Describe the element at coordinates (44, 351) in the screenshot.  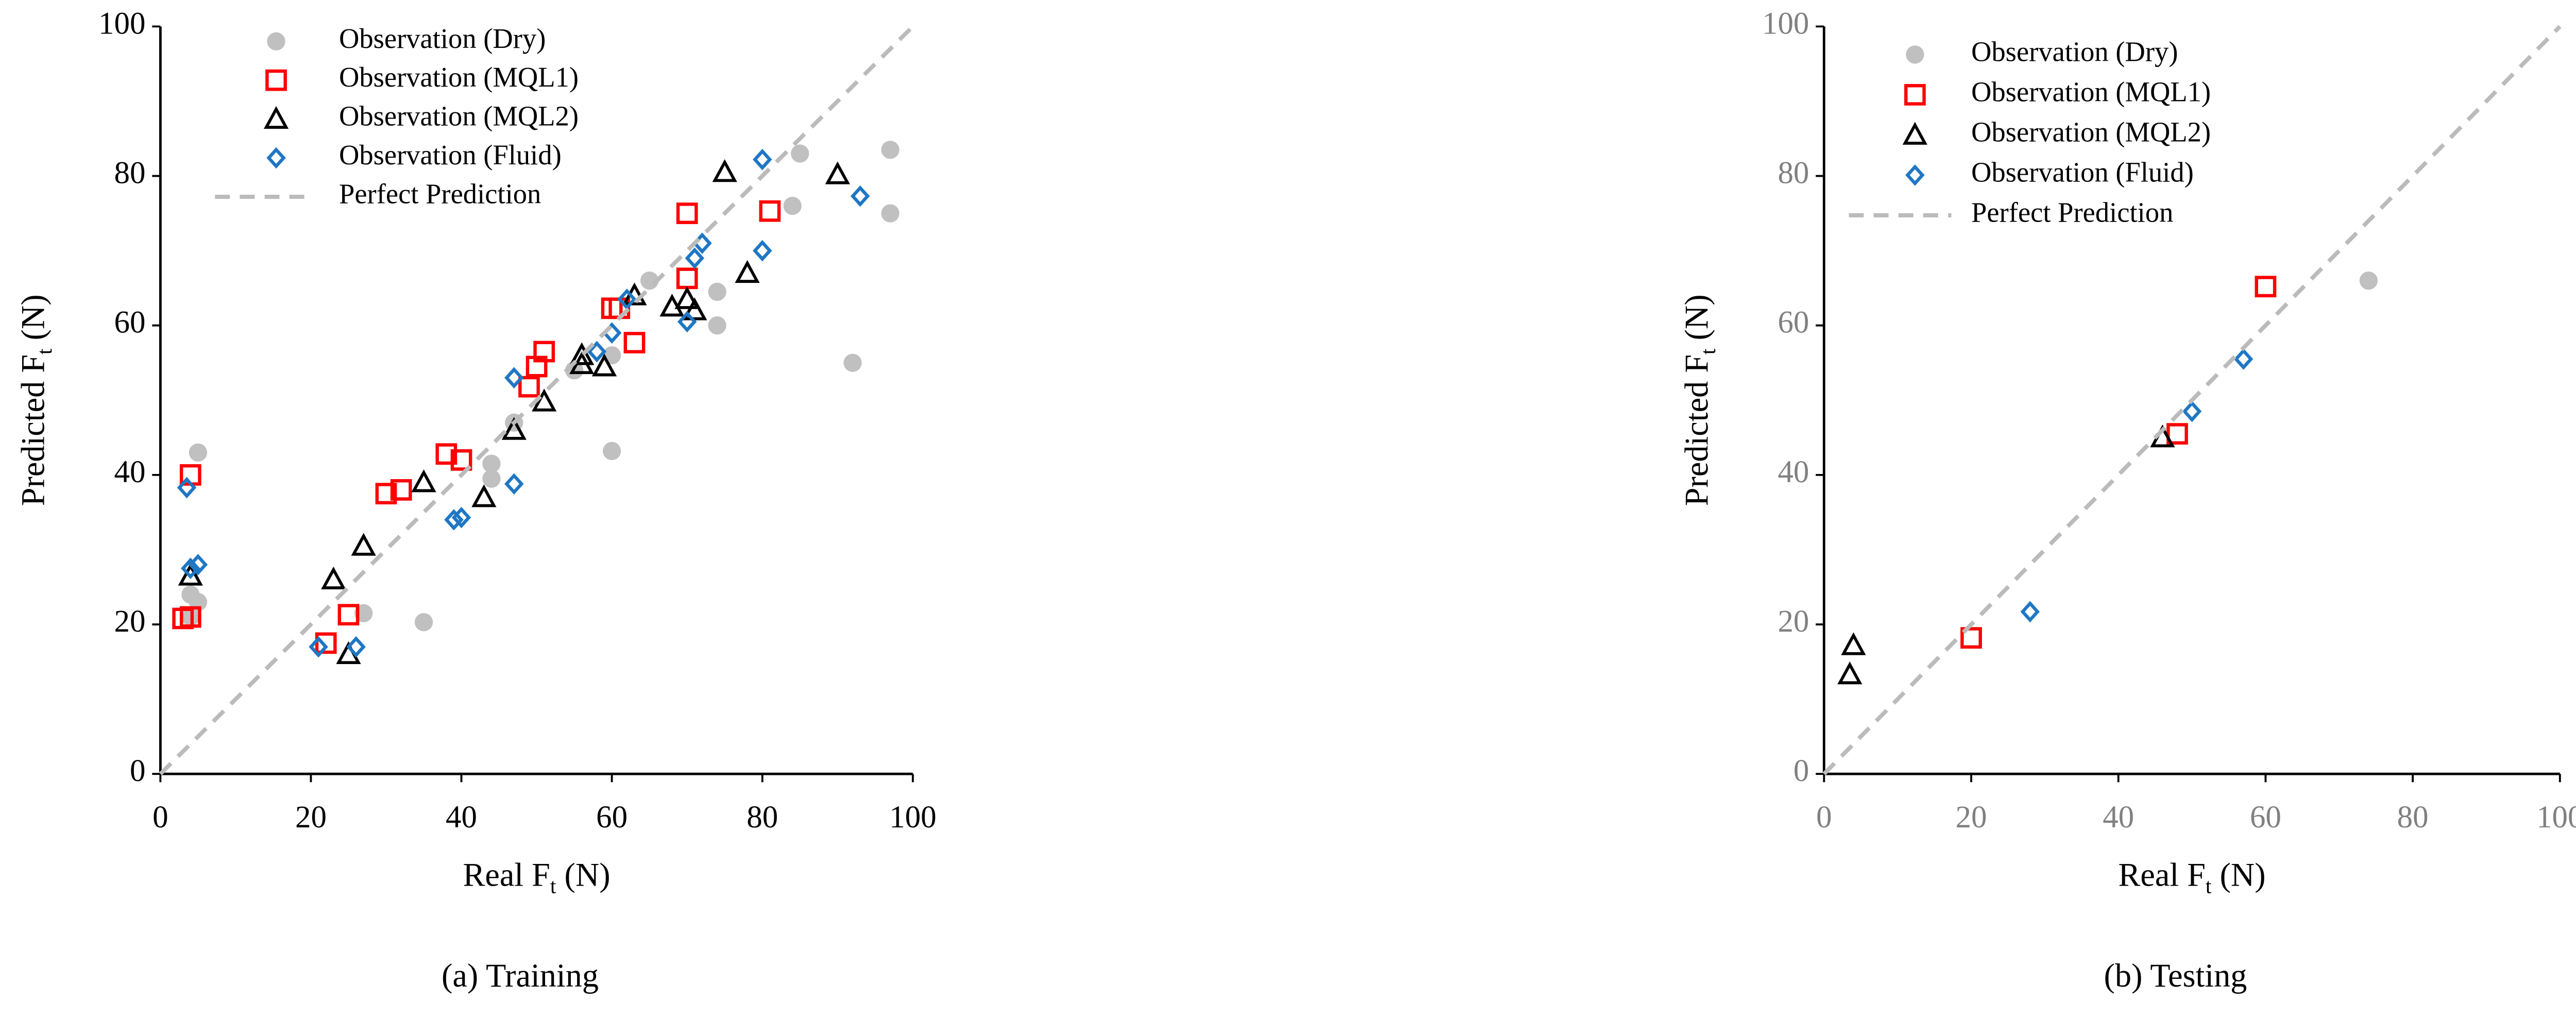
I see `y-axis-label-sub: t` at that location.